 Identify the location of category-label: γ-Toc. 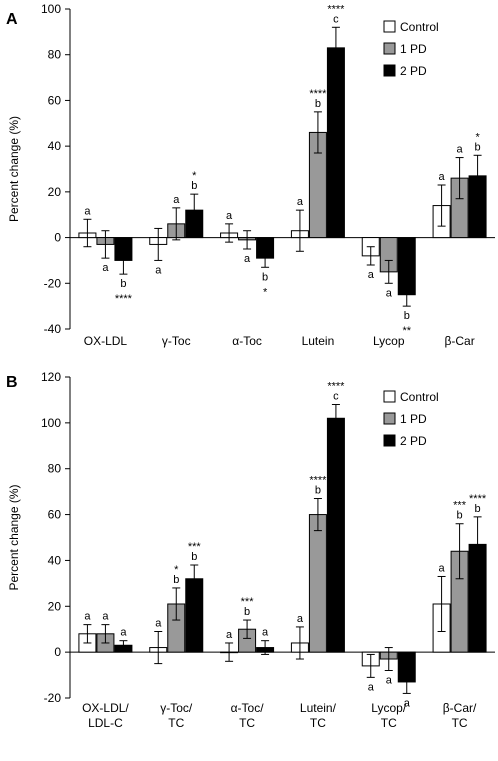
(176, 341).